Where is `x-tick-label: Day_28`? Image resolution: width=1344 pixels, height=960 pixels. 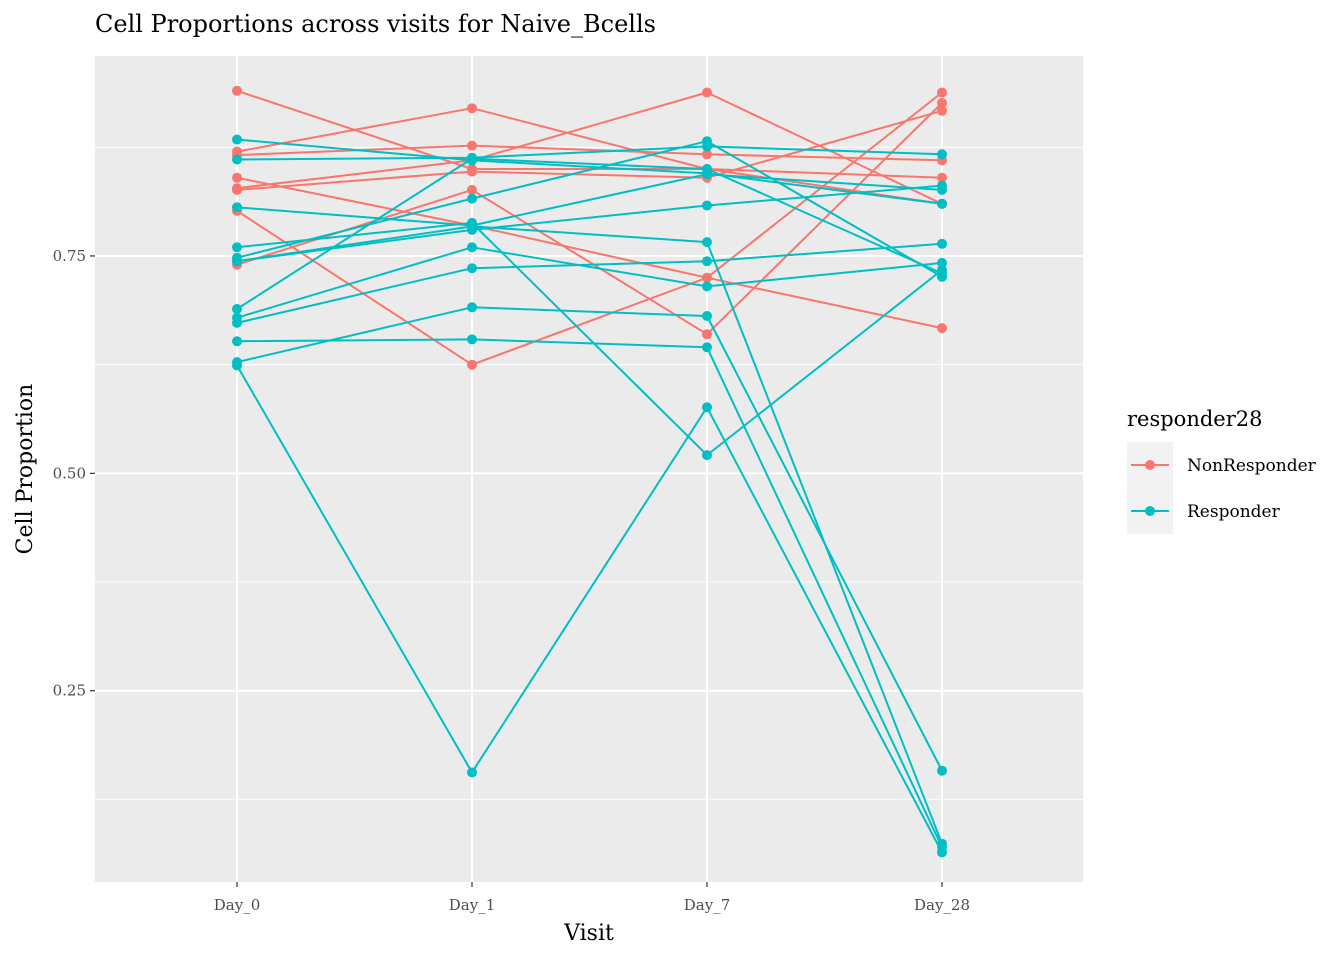 x-tick-label: Day_28 is located at coordinates (942, 905).